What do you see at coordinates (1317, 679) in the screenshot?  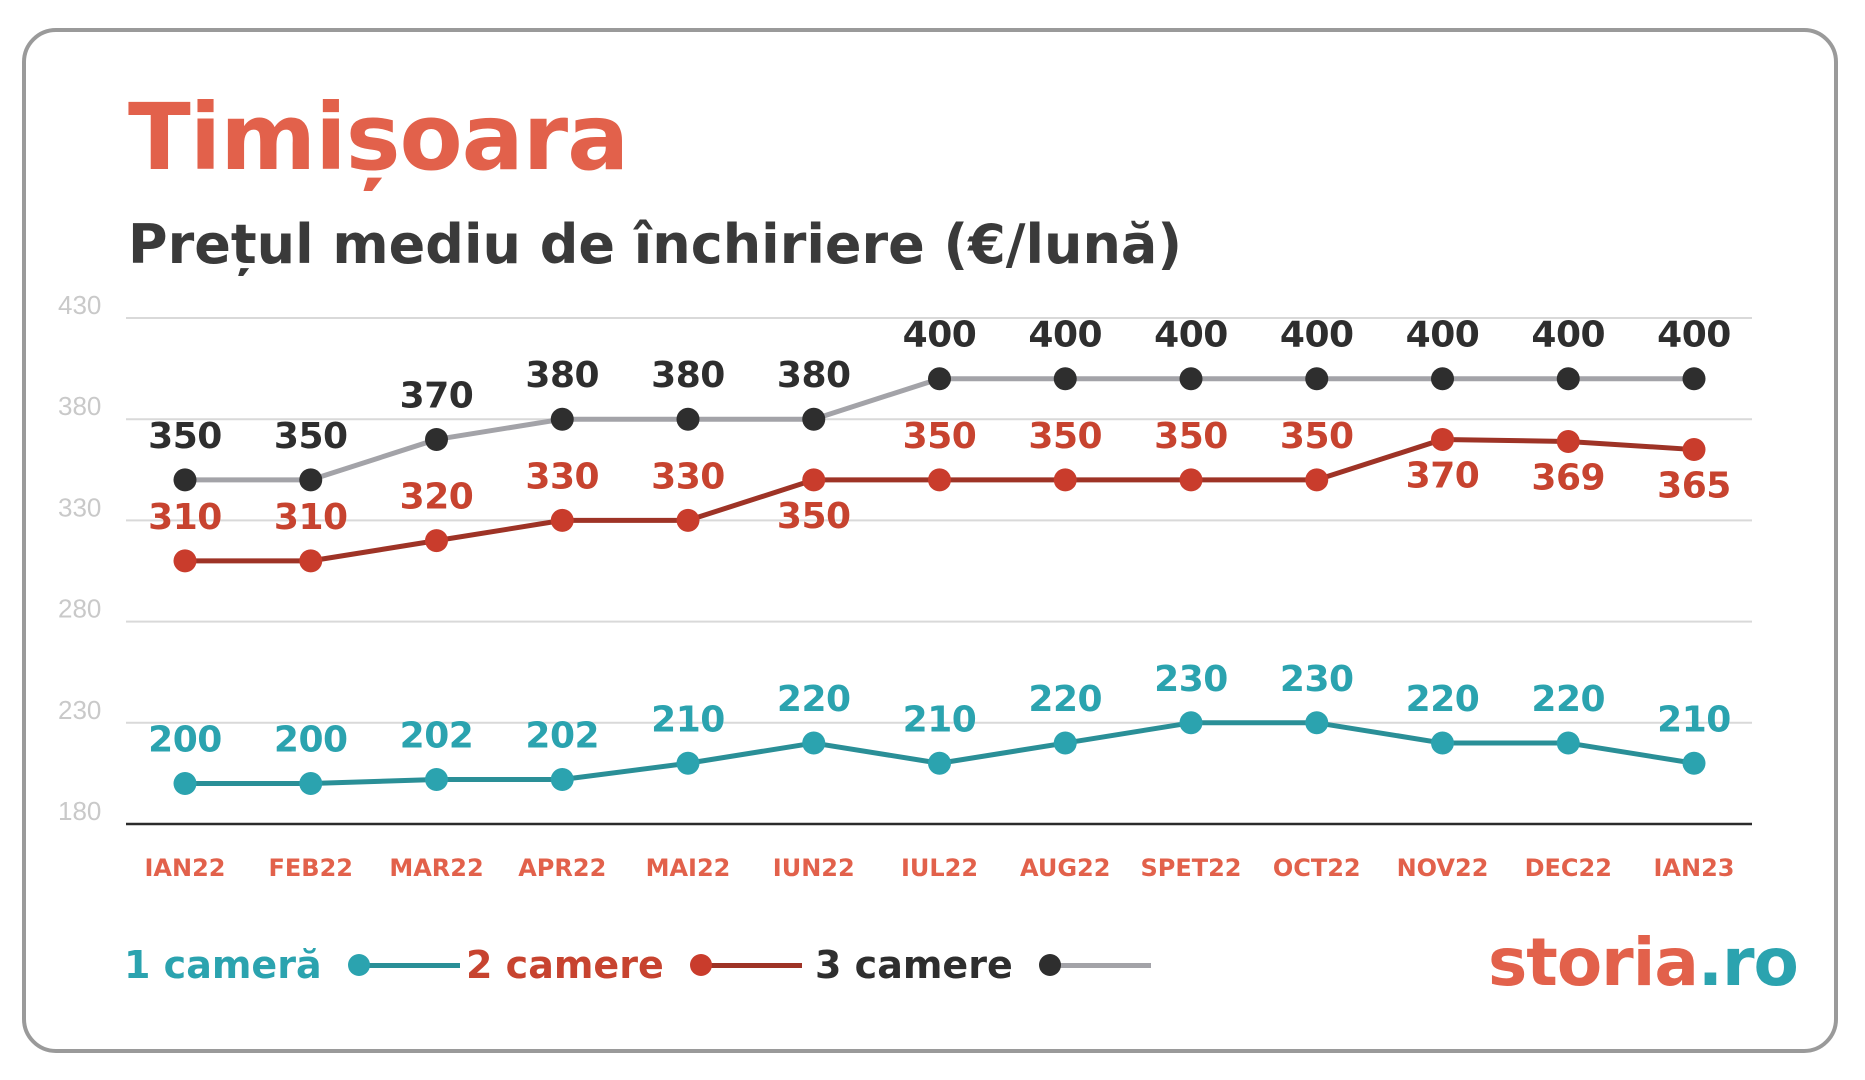 I see `data-label: 230` at bounding box center [1317, 679].